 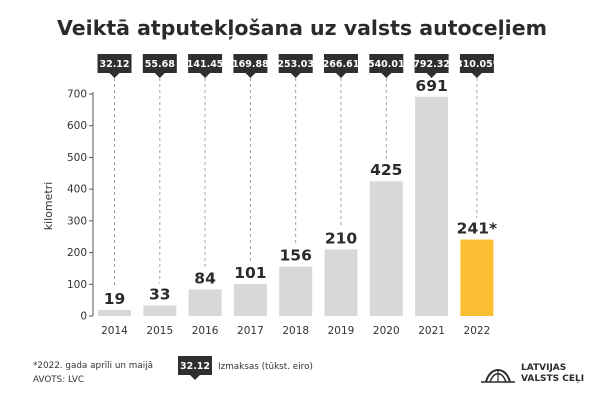 What do you see at coordinates (77, 190) in the screenshot?
I see `y-tick-label: 400` at bounding box center [77, 190].